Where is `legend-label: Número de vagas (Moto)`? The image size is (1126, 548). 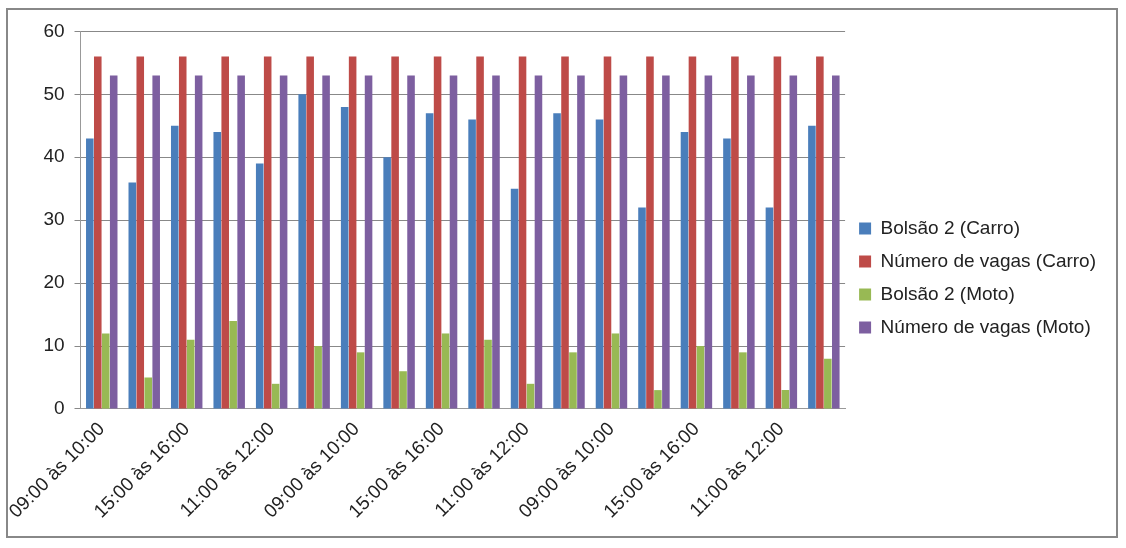 legend-label: Número de vagas (Moto) is located at coordinates (985, 326).